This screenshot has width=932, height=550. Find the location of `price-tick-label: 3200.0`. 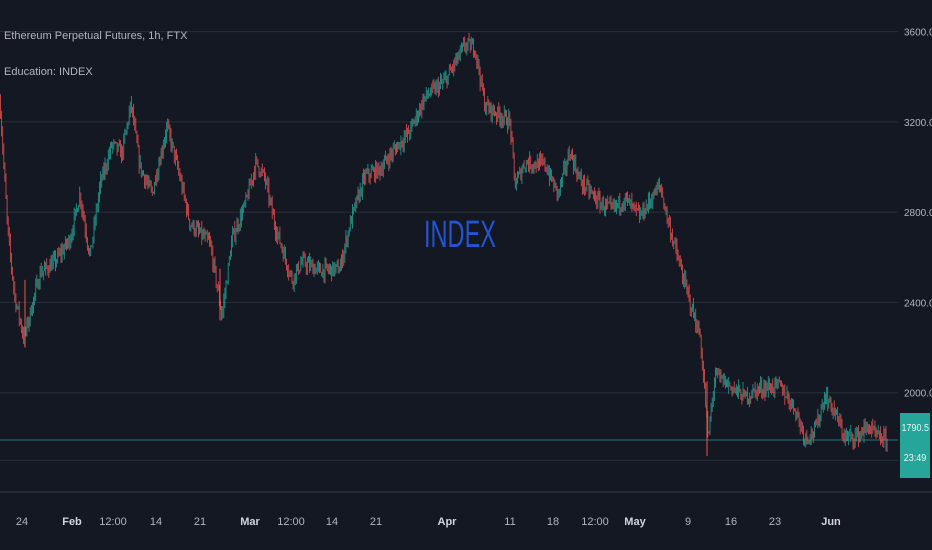

price-tick-label: 3200.0 is located at coordinates (918, 123).